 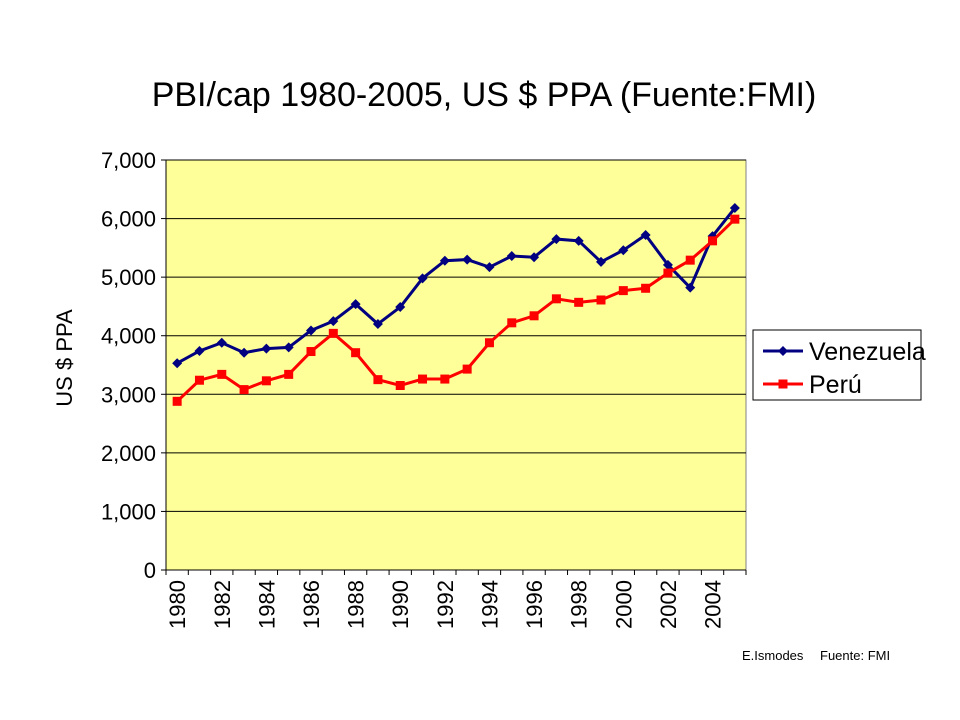 I want to click on x-tick-label: 1998, so click(x=579, y=604).